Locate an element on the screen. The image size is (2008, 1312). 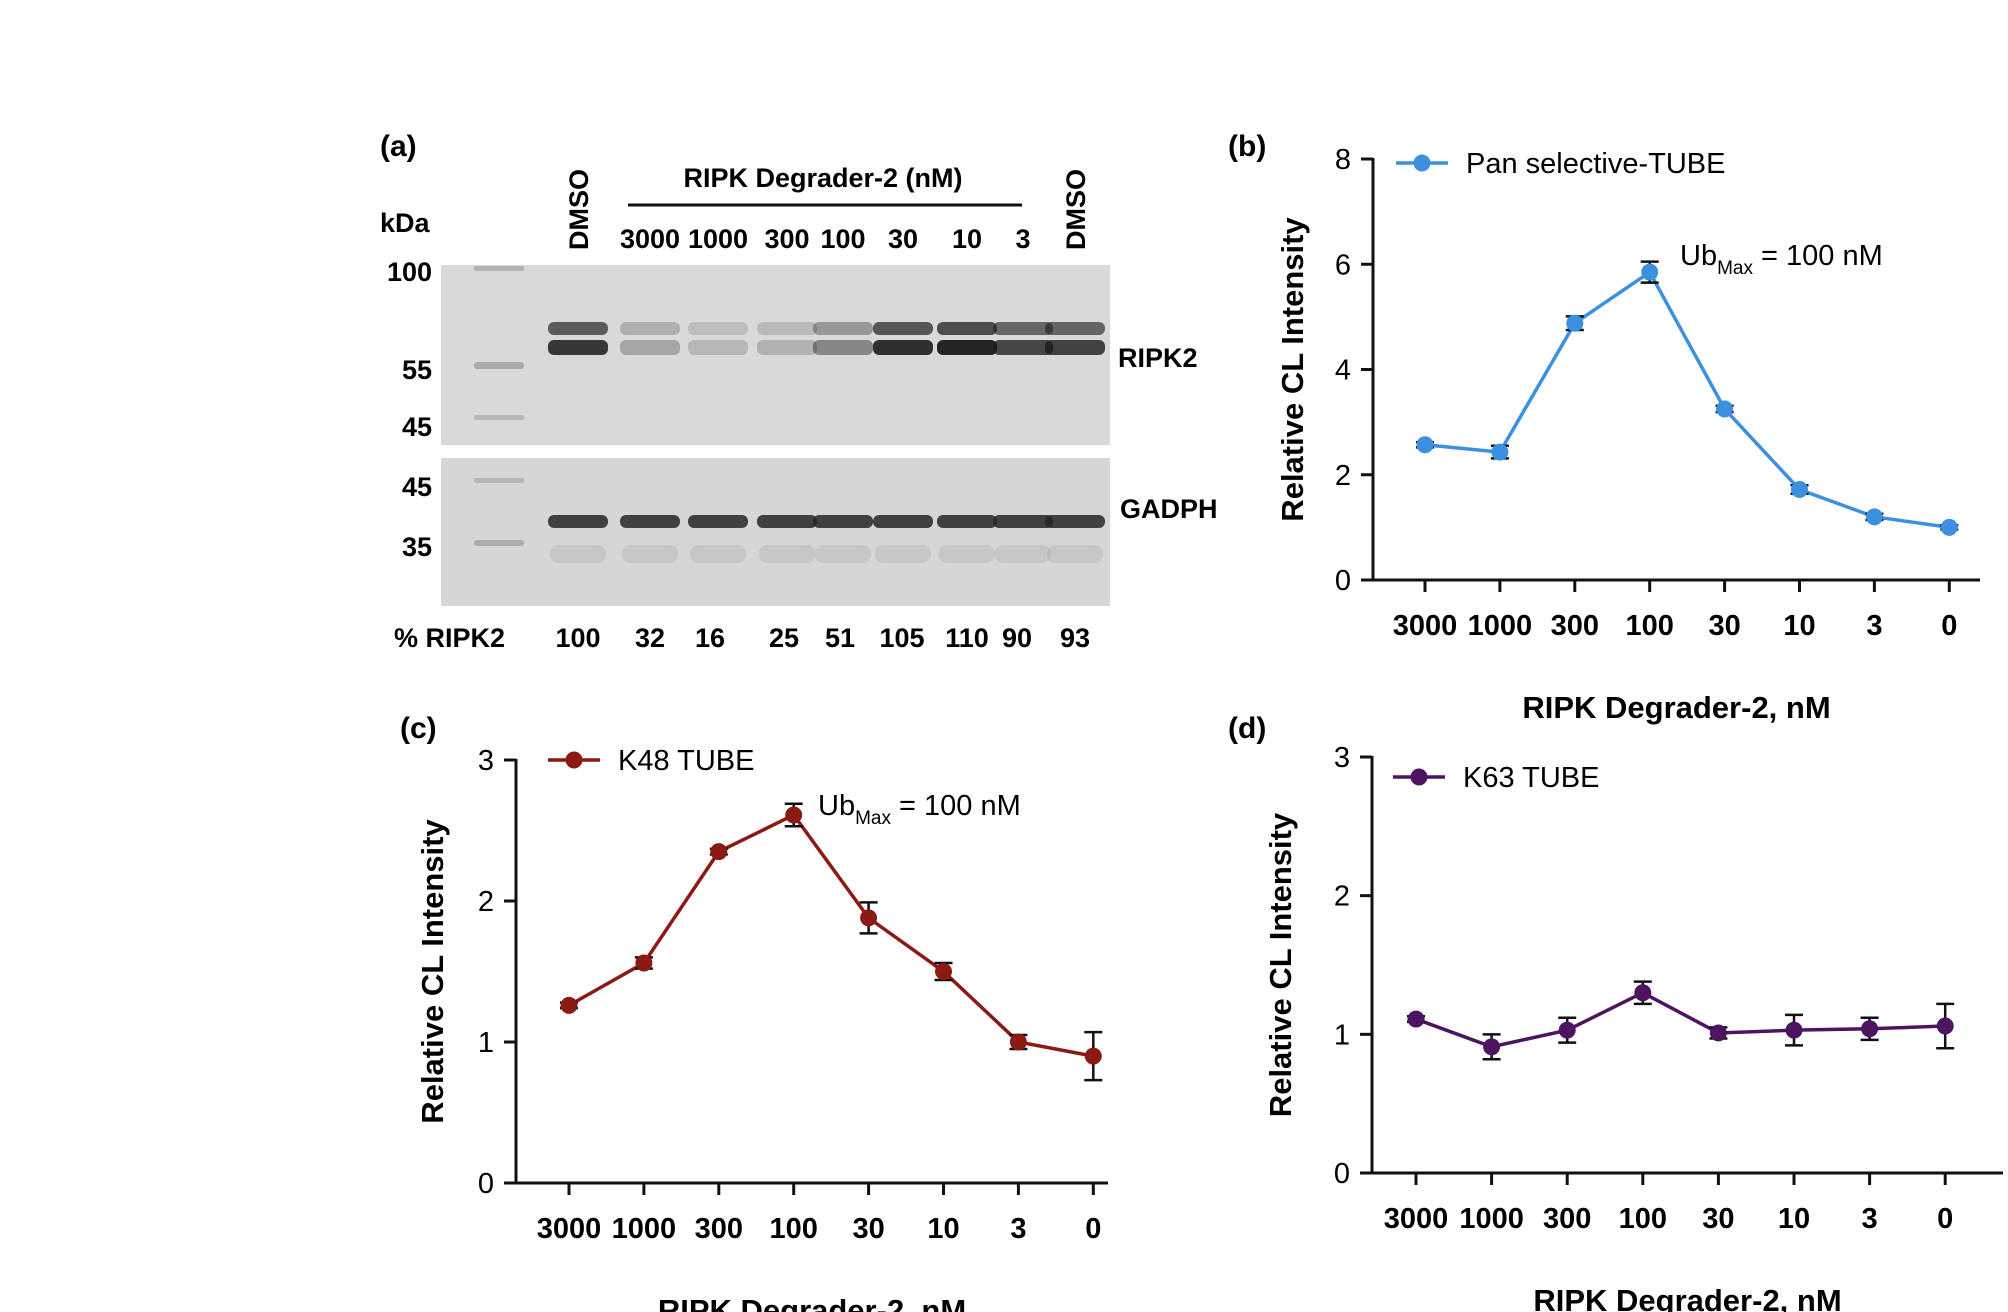
quant-value: 105 is located at coordinates (901, 638).